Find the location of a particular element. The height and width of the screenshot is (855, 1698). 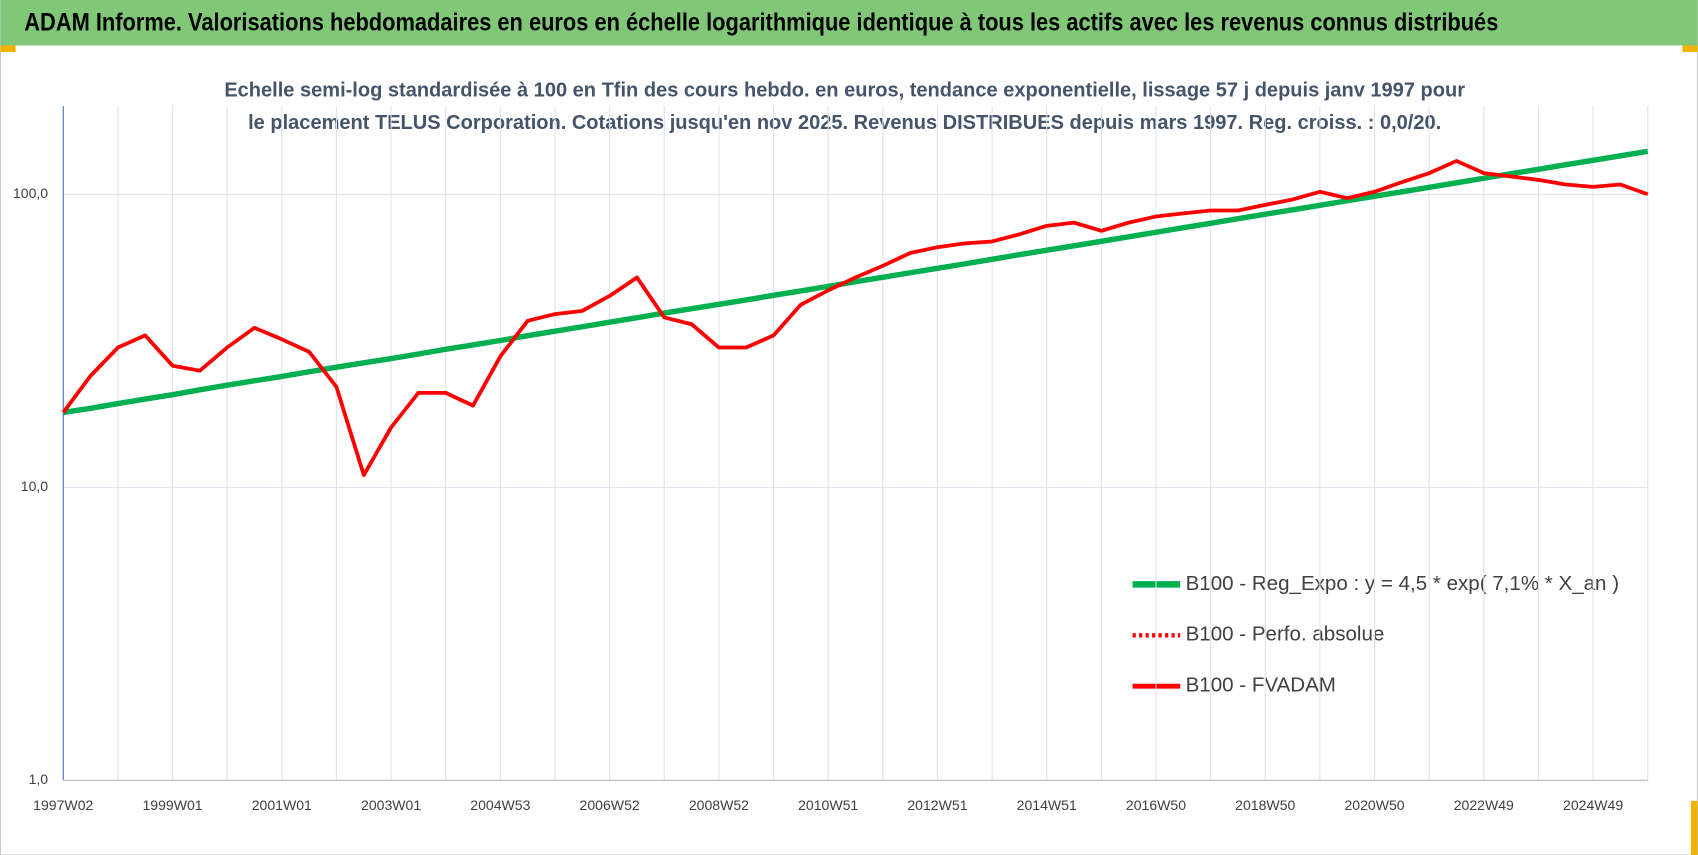

legend-label: B100 - Perfo. absolue is located at coordinates (1285, 634).